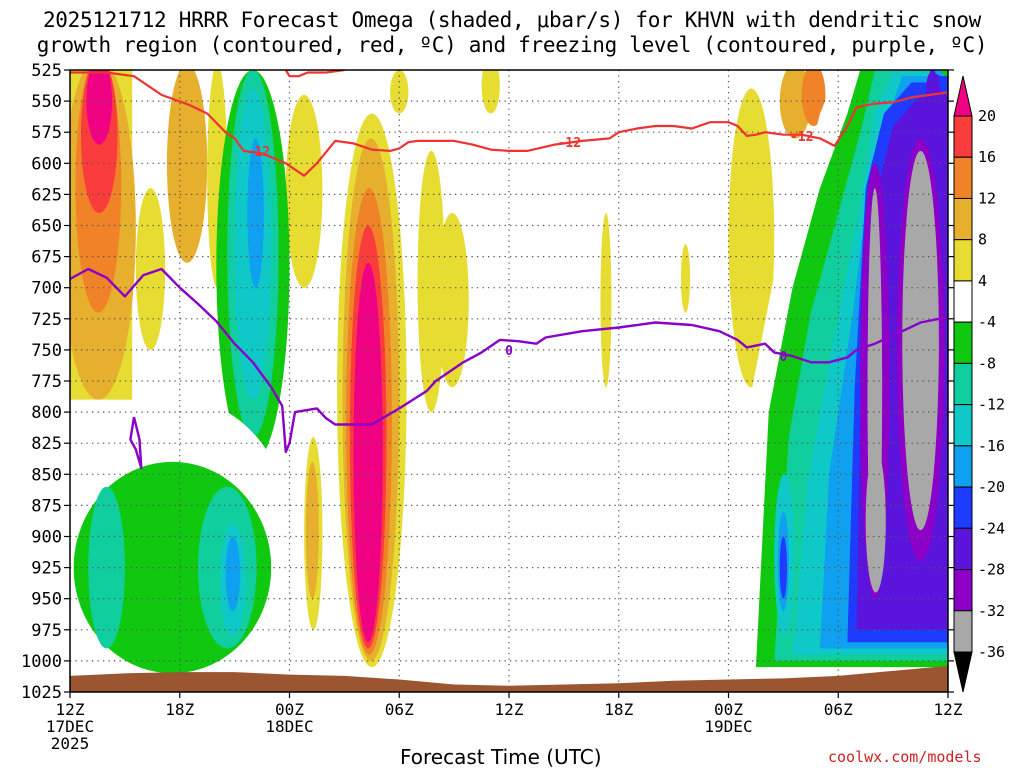 This screenshot has height=769, width=1024. I want to click on colorbar-label: -36, so click(991, 652).